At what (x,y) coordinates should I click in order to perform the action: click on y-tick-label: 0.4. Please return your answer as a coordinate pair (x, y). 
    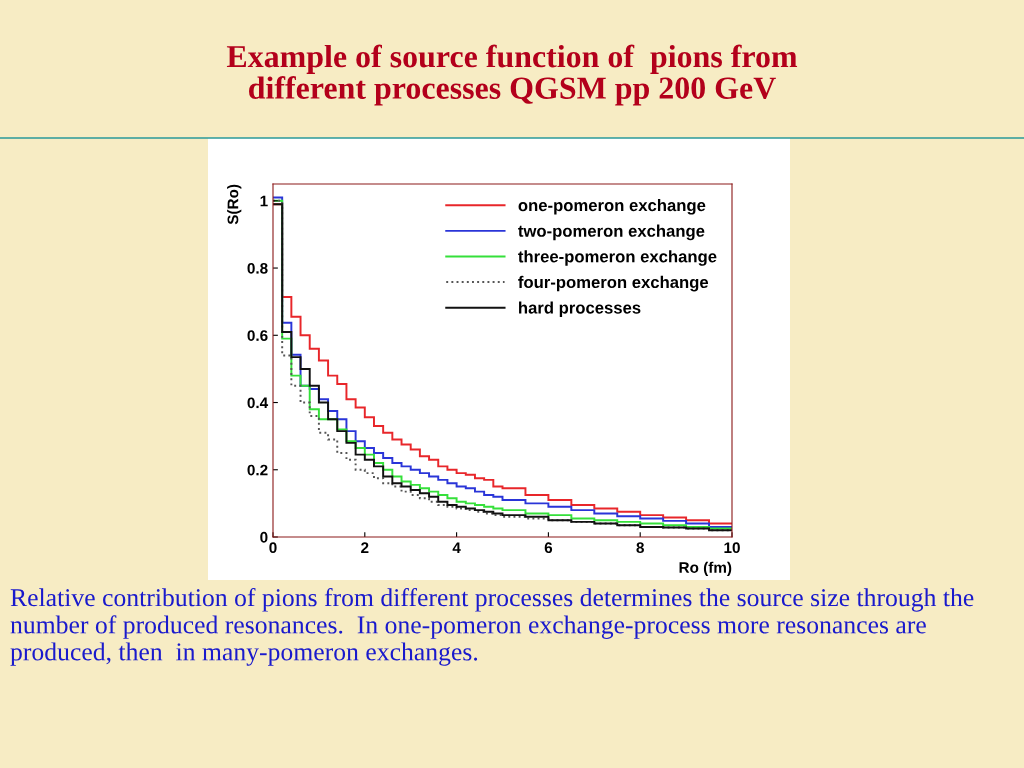
    Looking at the image, I should click on (258, 403).